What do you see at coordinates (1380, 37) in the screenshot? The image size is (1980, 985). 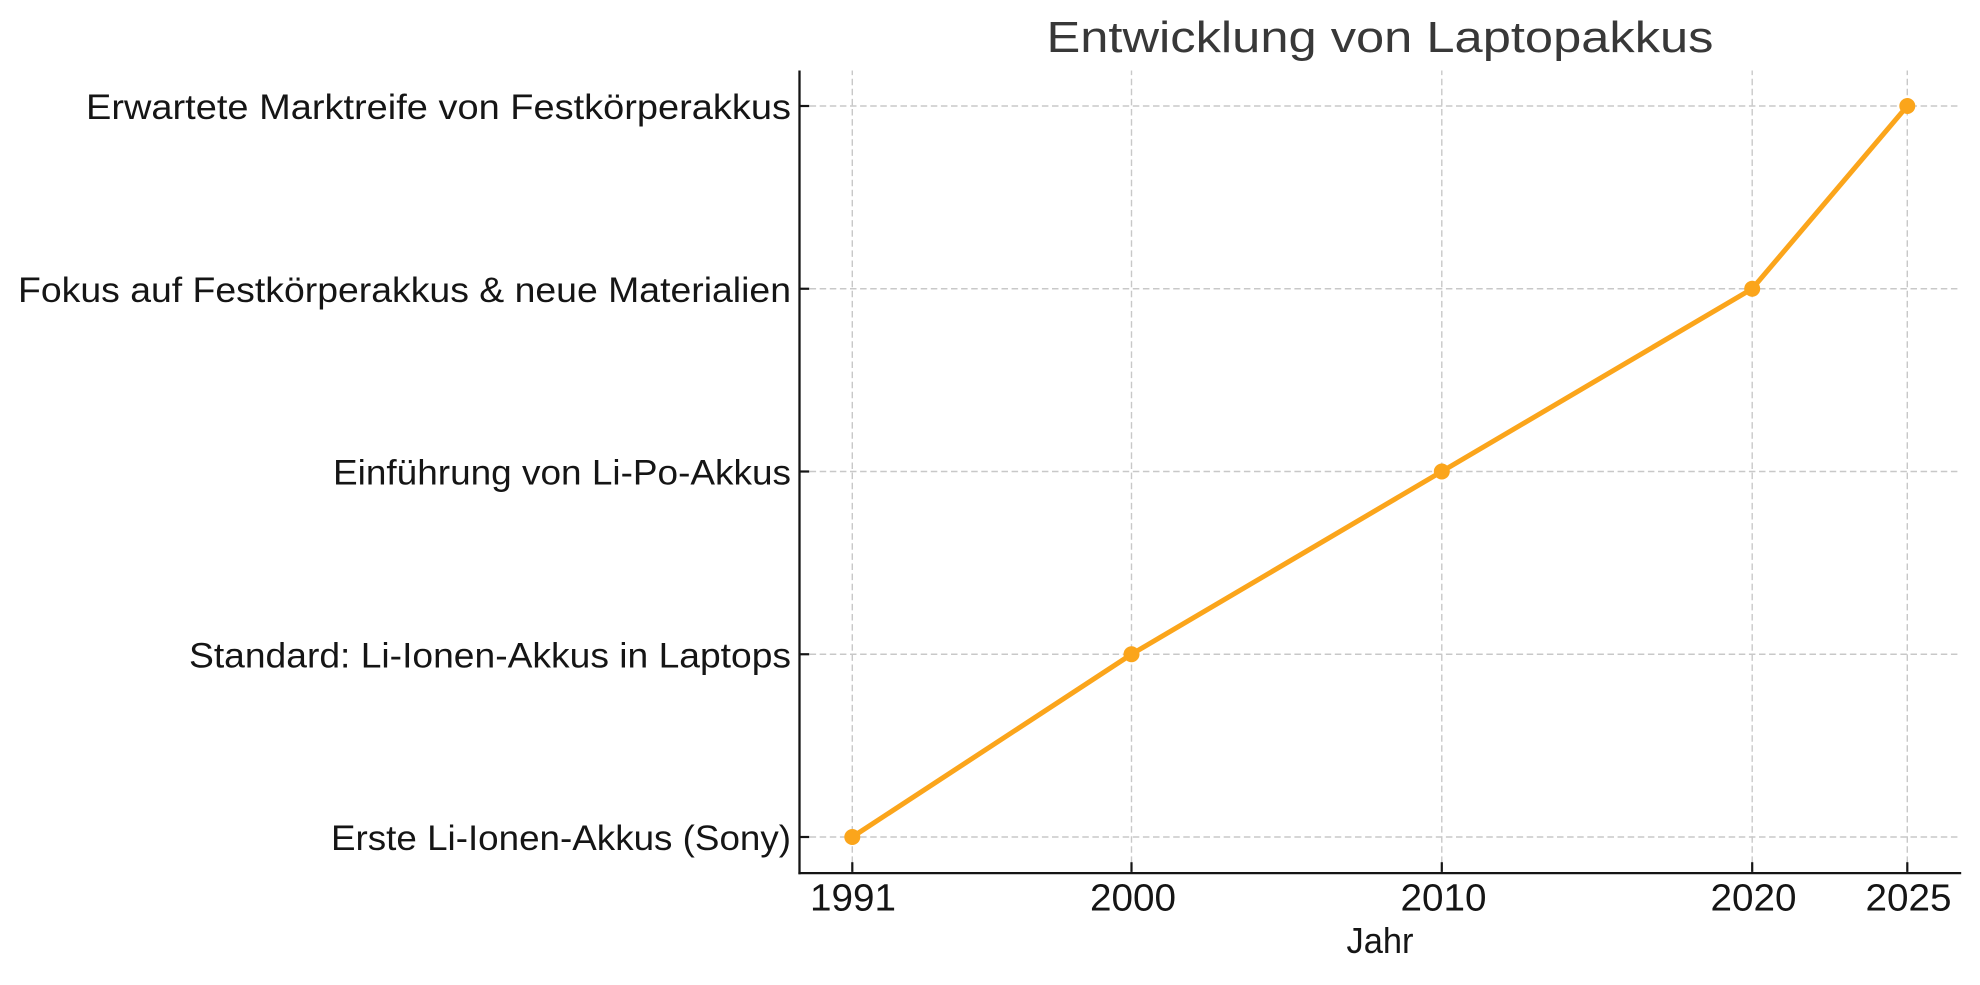 I see `svg-text: Entwicklung von Laptopakkus` at bounding box center [1380, 37].